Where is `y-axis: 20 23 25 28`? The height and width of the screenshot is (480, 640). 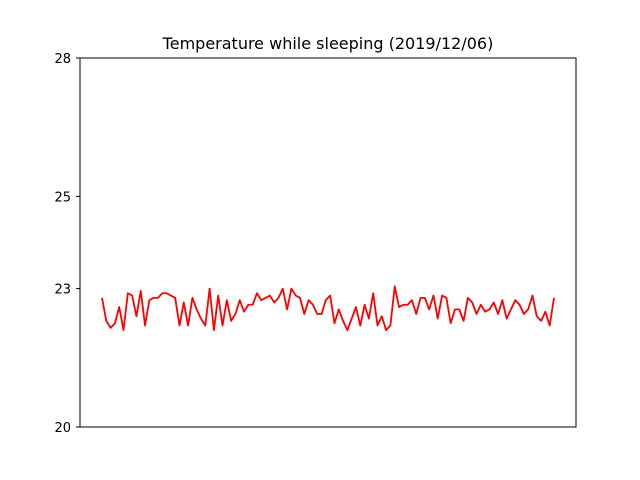 y-axis: 20 23 25 28 is located at coordinates (67, 244).